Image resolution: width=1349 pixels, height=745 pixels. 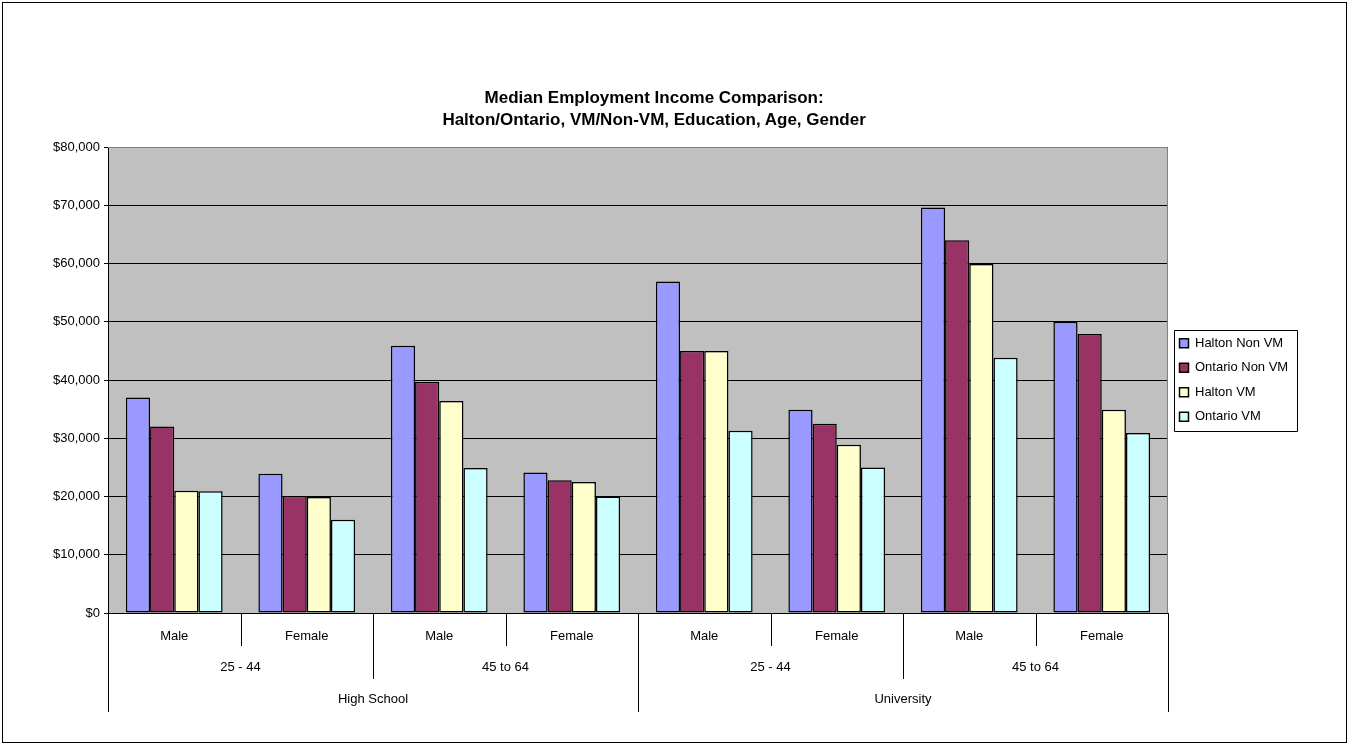 What do you see at coordinates (654, 108) in the screenshot?
I see `chart-title: Median Employment Income Comparison: Halton/Ontario, VM/Non-VM, Education, Age, Gender` at bounding box center [654, 108].